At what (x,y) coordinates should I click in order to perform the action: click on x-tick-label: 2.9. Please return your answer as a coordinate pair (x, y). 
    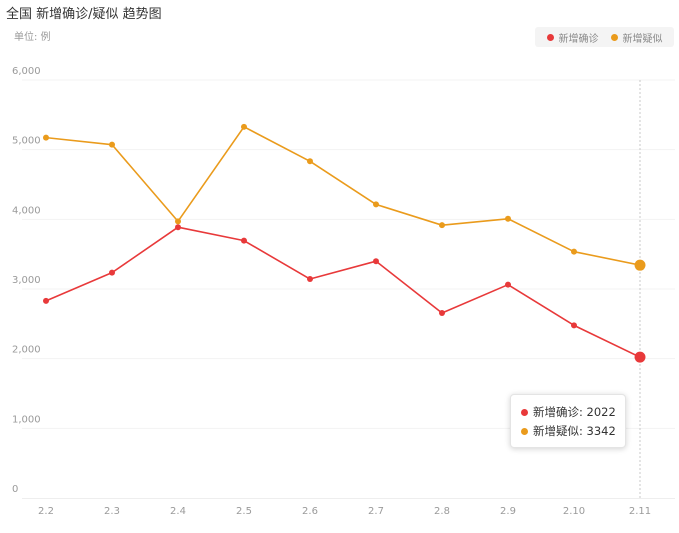
    Looking at the image, I should click on (508, 511).